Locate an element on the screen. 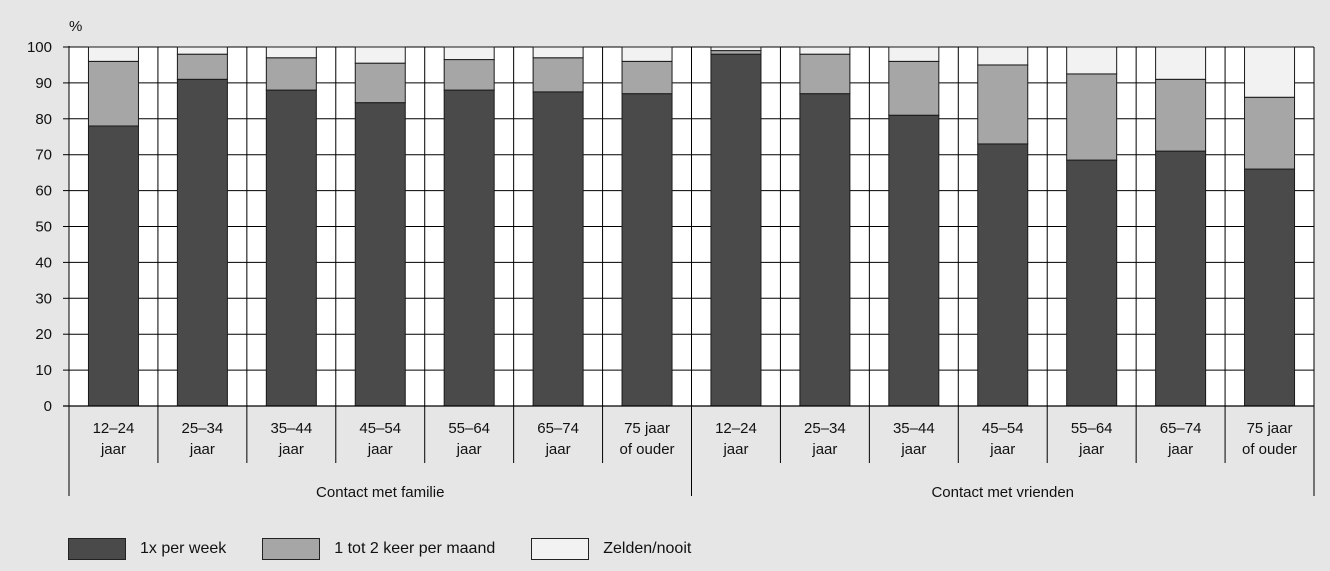 This screenshot has height=571, width=1330. y-tick-label: 10 is located at coordinates (43, 370).